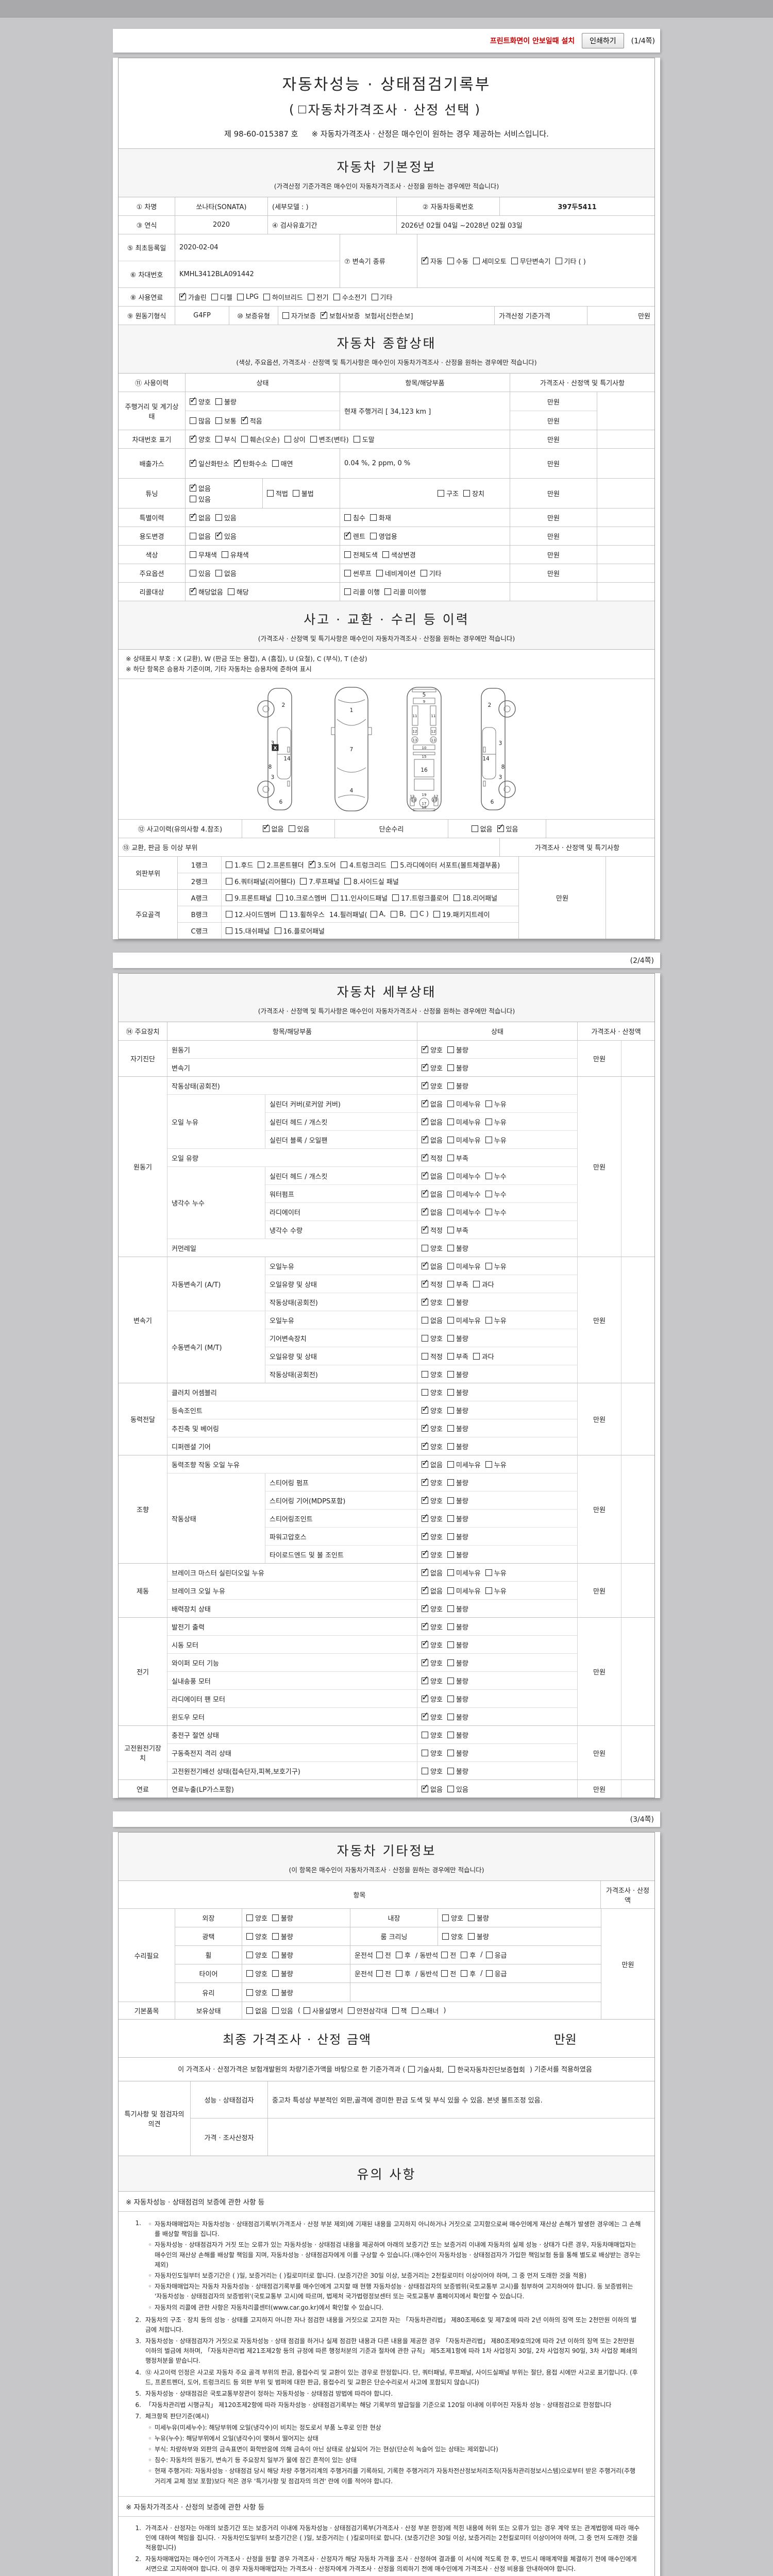 The height and width of the screenshot is (2576, 773). Describe the element at coordinates (226, 439) in the screenshot. I see `checkbox-option: 부식` at that location.